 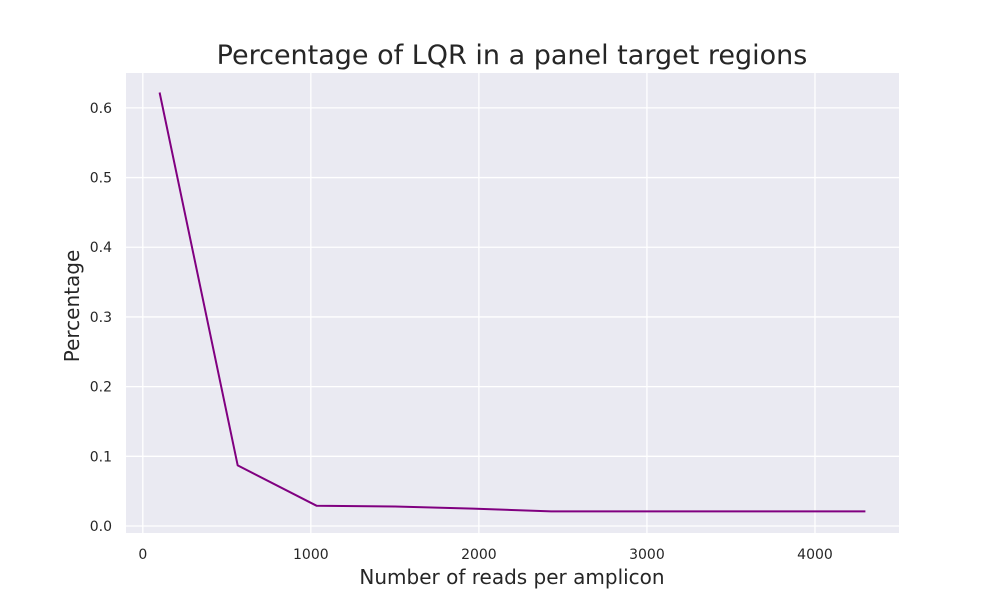 What do you see at coordinates (72, 306) in the screenshot?
I see `y-axis-label: Percentage` at bounding box center [72, 306].